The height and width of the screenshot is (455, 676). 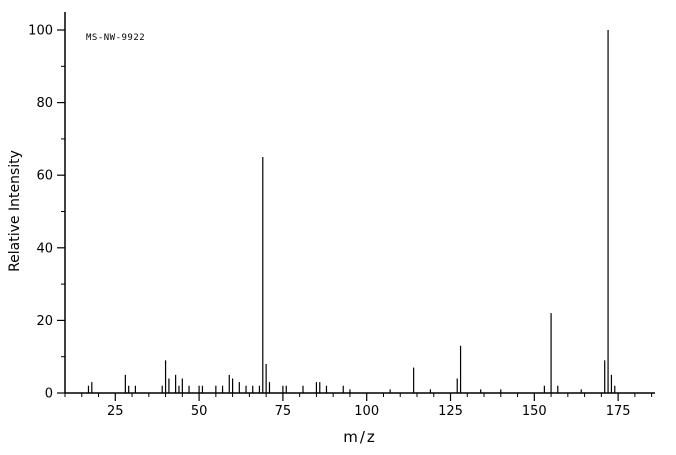 I want to click on x-axis-label: m/z, so click(x=360, y=437).